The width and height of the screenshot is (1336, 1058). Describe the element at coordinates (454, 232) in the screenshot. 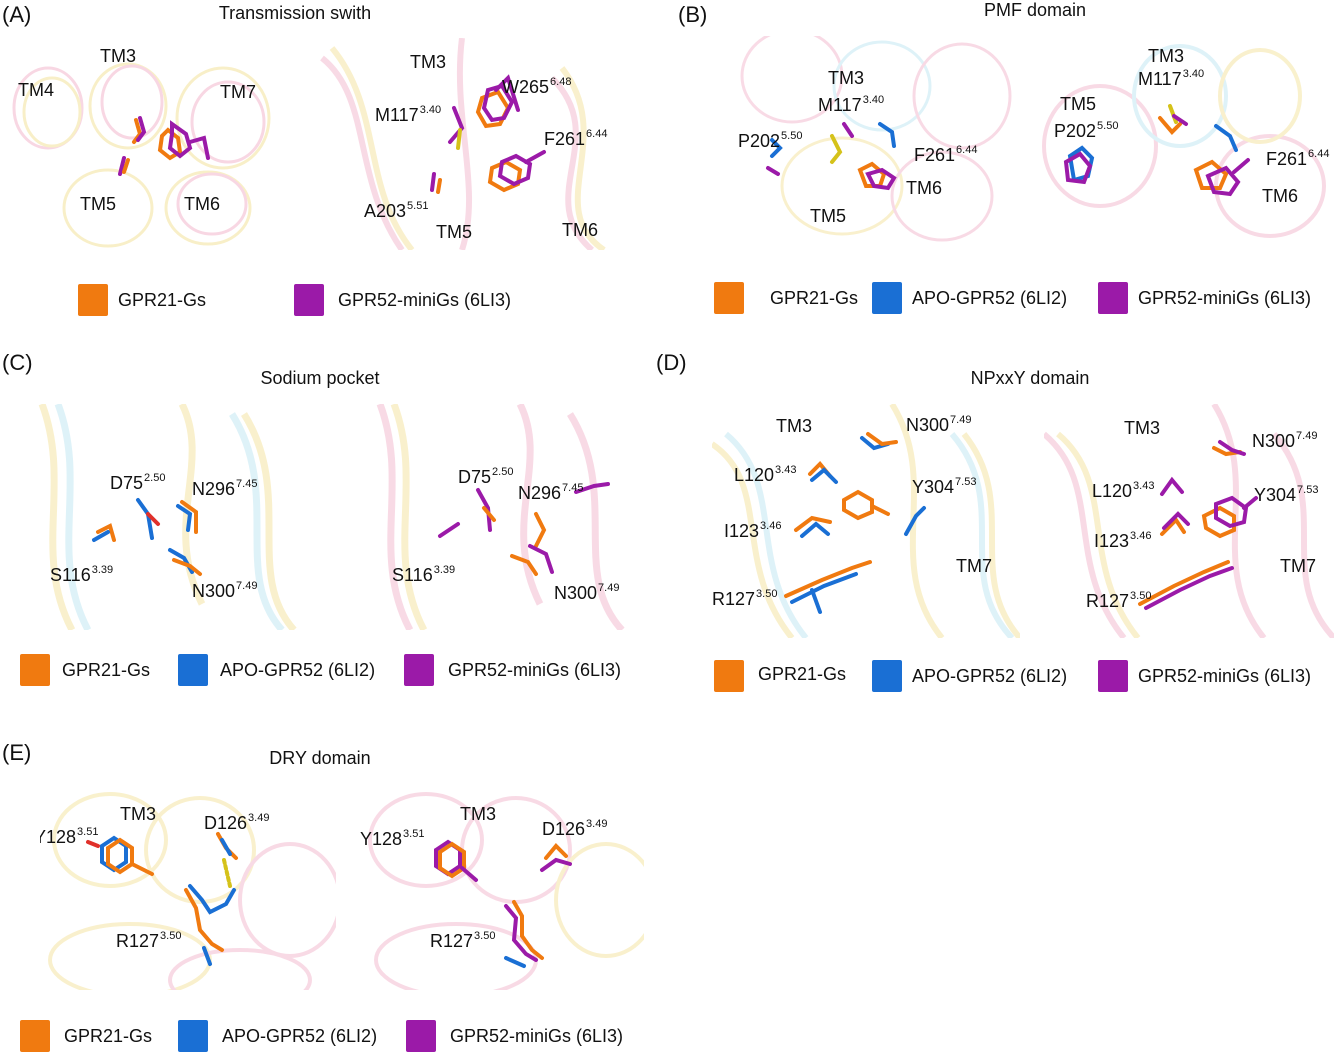

I see `panel-a-right-tm5-label: TM5` at that location.